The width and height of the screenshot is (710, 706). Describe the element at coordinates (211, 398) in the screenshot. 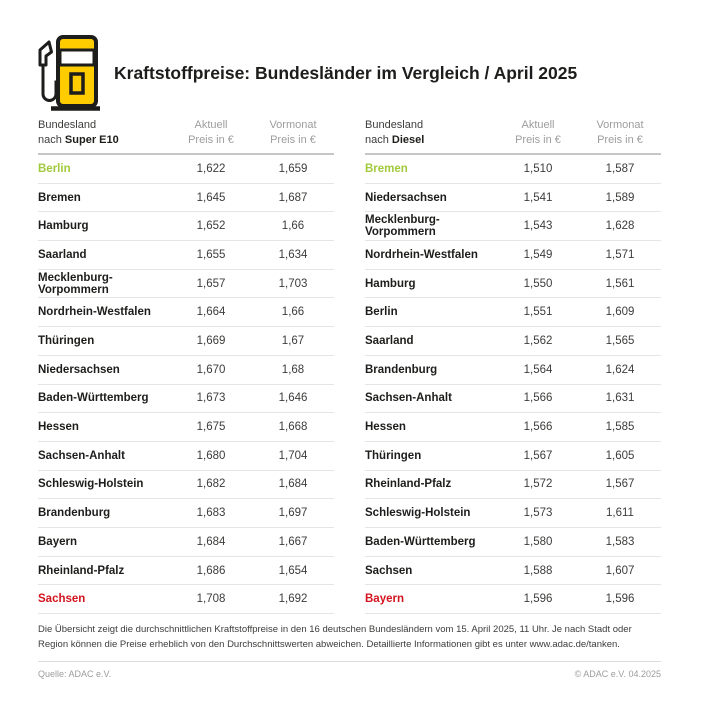

I see `current-price: 1,673` at that location.